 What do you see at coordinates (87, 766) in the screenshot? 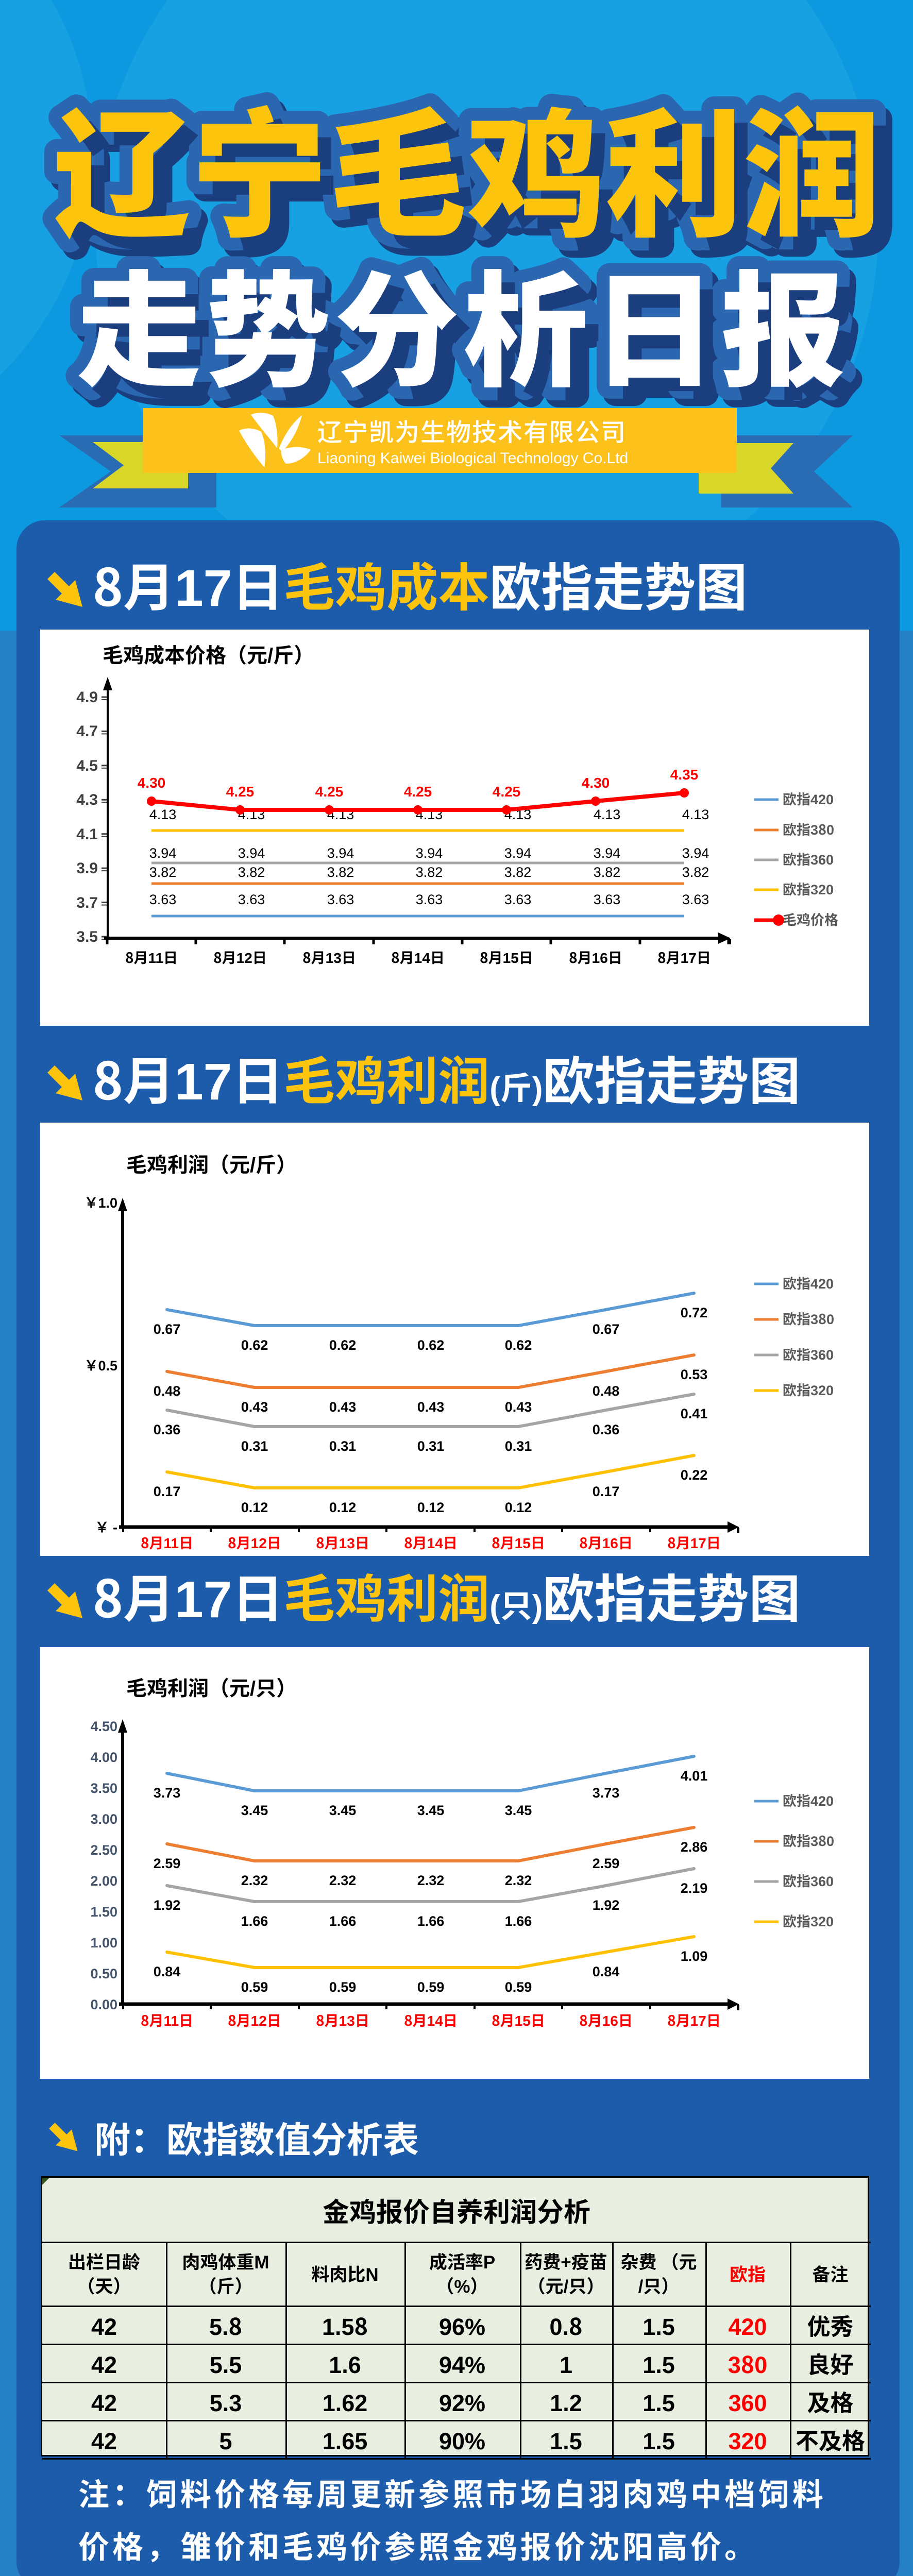
I see `svg-text: 4.5` at bounding box center [87, 766].